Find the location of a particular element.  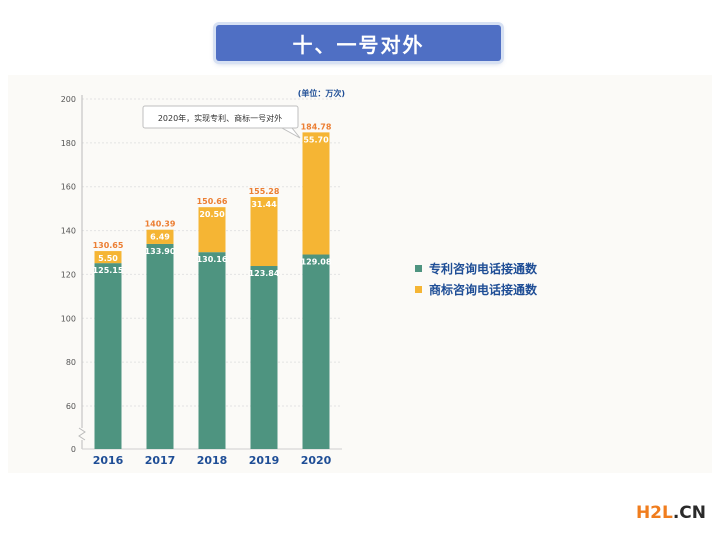

legend-label-patent: 专利咨询电话接通数 is located at coordinates (483, 268).